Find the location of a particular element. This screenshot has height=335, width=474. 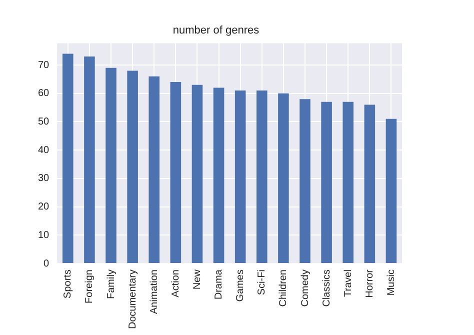

x-tick-label: Foreign is located at coordinates (90, 287).